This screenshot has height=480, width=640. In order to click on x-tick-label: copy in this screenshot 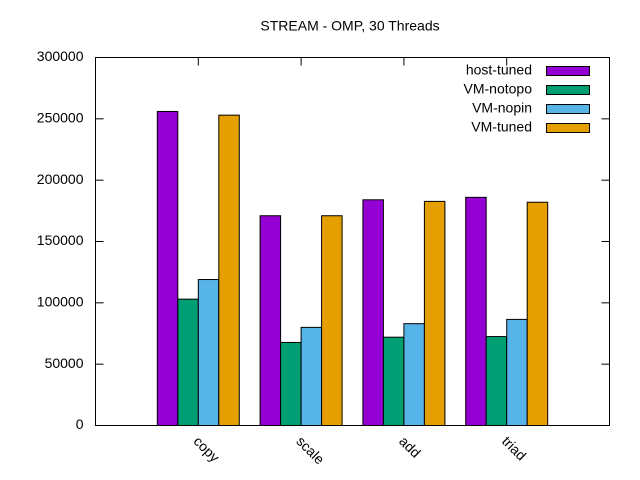, I will do `click(207, 449)`.